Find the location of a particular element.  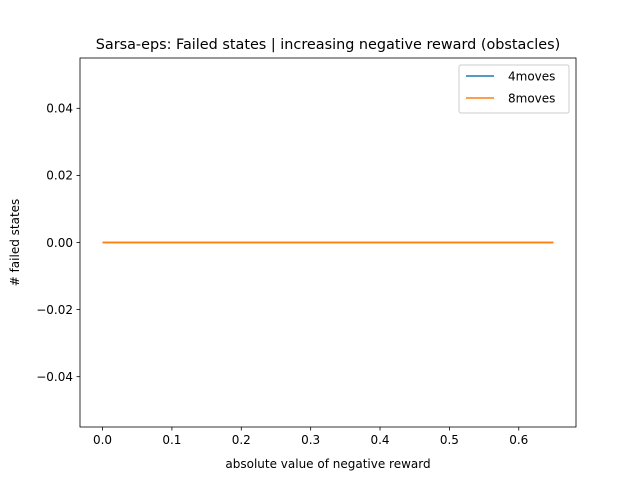

y-axis-label: # failed states is located at coordinates (15, 243).